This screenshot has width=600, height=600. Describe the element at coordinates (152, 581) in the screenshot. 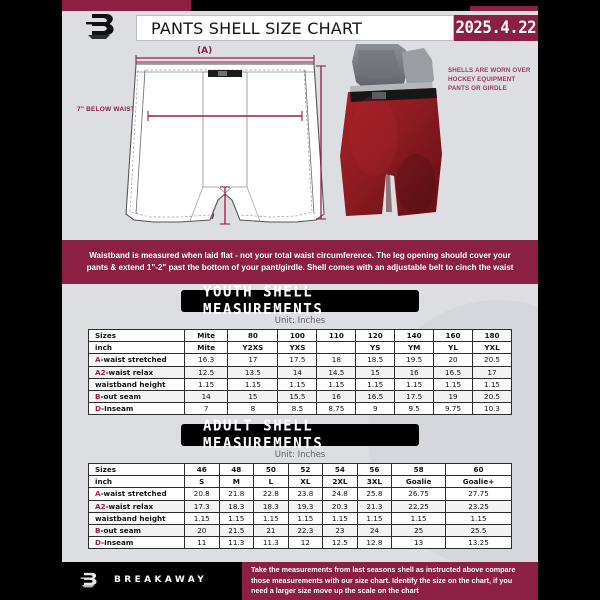

I see `footer-brand-bar: BREAKAWAY` at that location.